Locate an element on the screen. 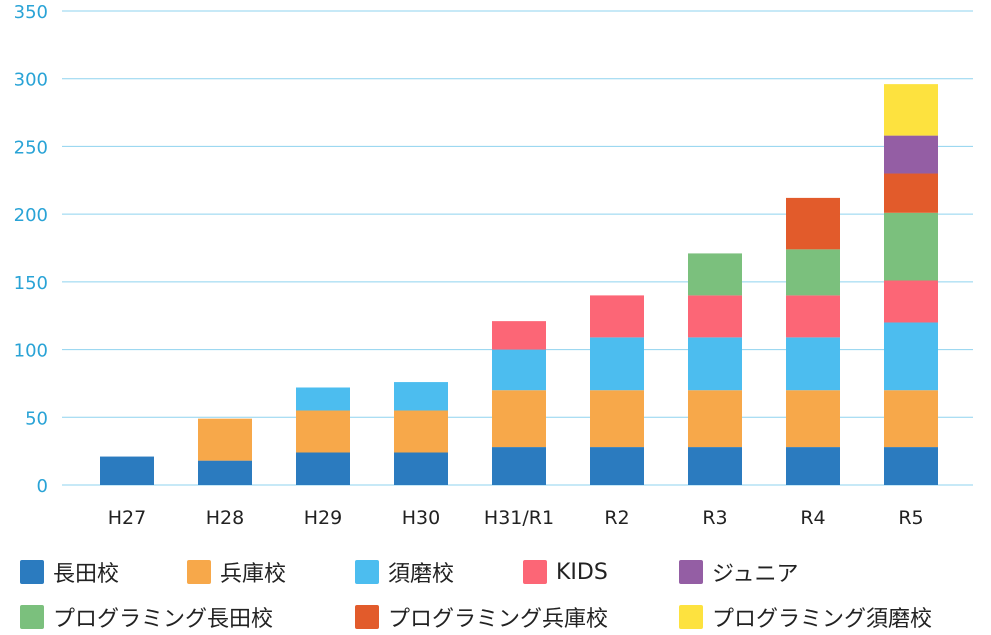 The width and height of the screenshot is (991, 635). x-tick-label: R3 is located at coordinates (714, 518).